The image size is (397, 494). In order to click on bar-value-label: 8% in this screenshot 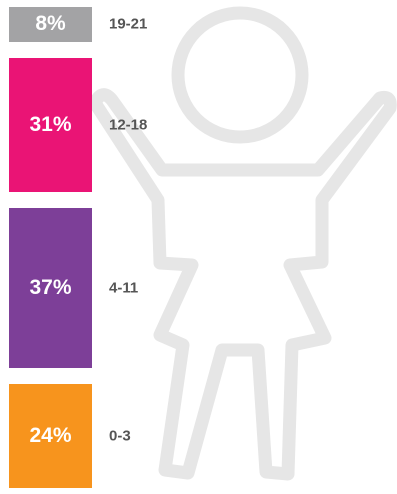, I will do `click(50, 24)`.